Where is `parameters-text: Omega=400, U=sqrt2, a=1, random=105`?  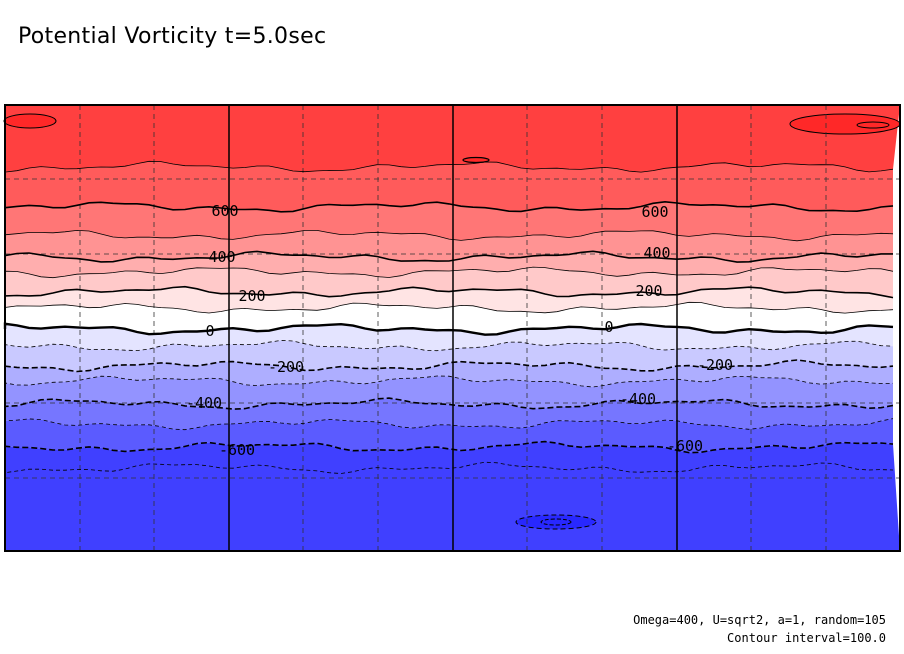
parameters-text: Omega=400, U=sqrt2, a=1, random=105 is located at coordinates (759, 620).